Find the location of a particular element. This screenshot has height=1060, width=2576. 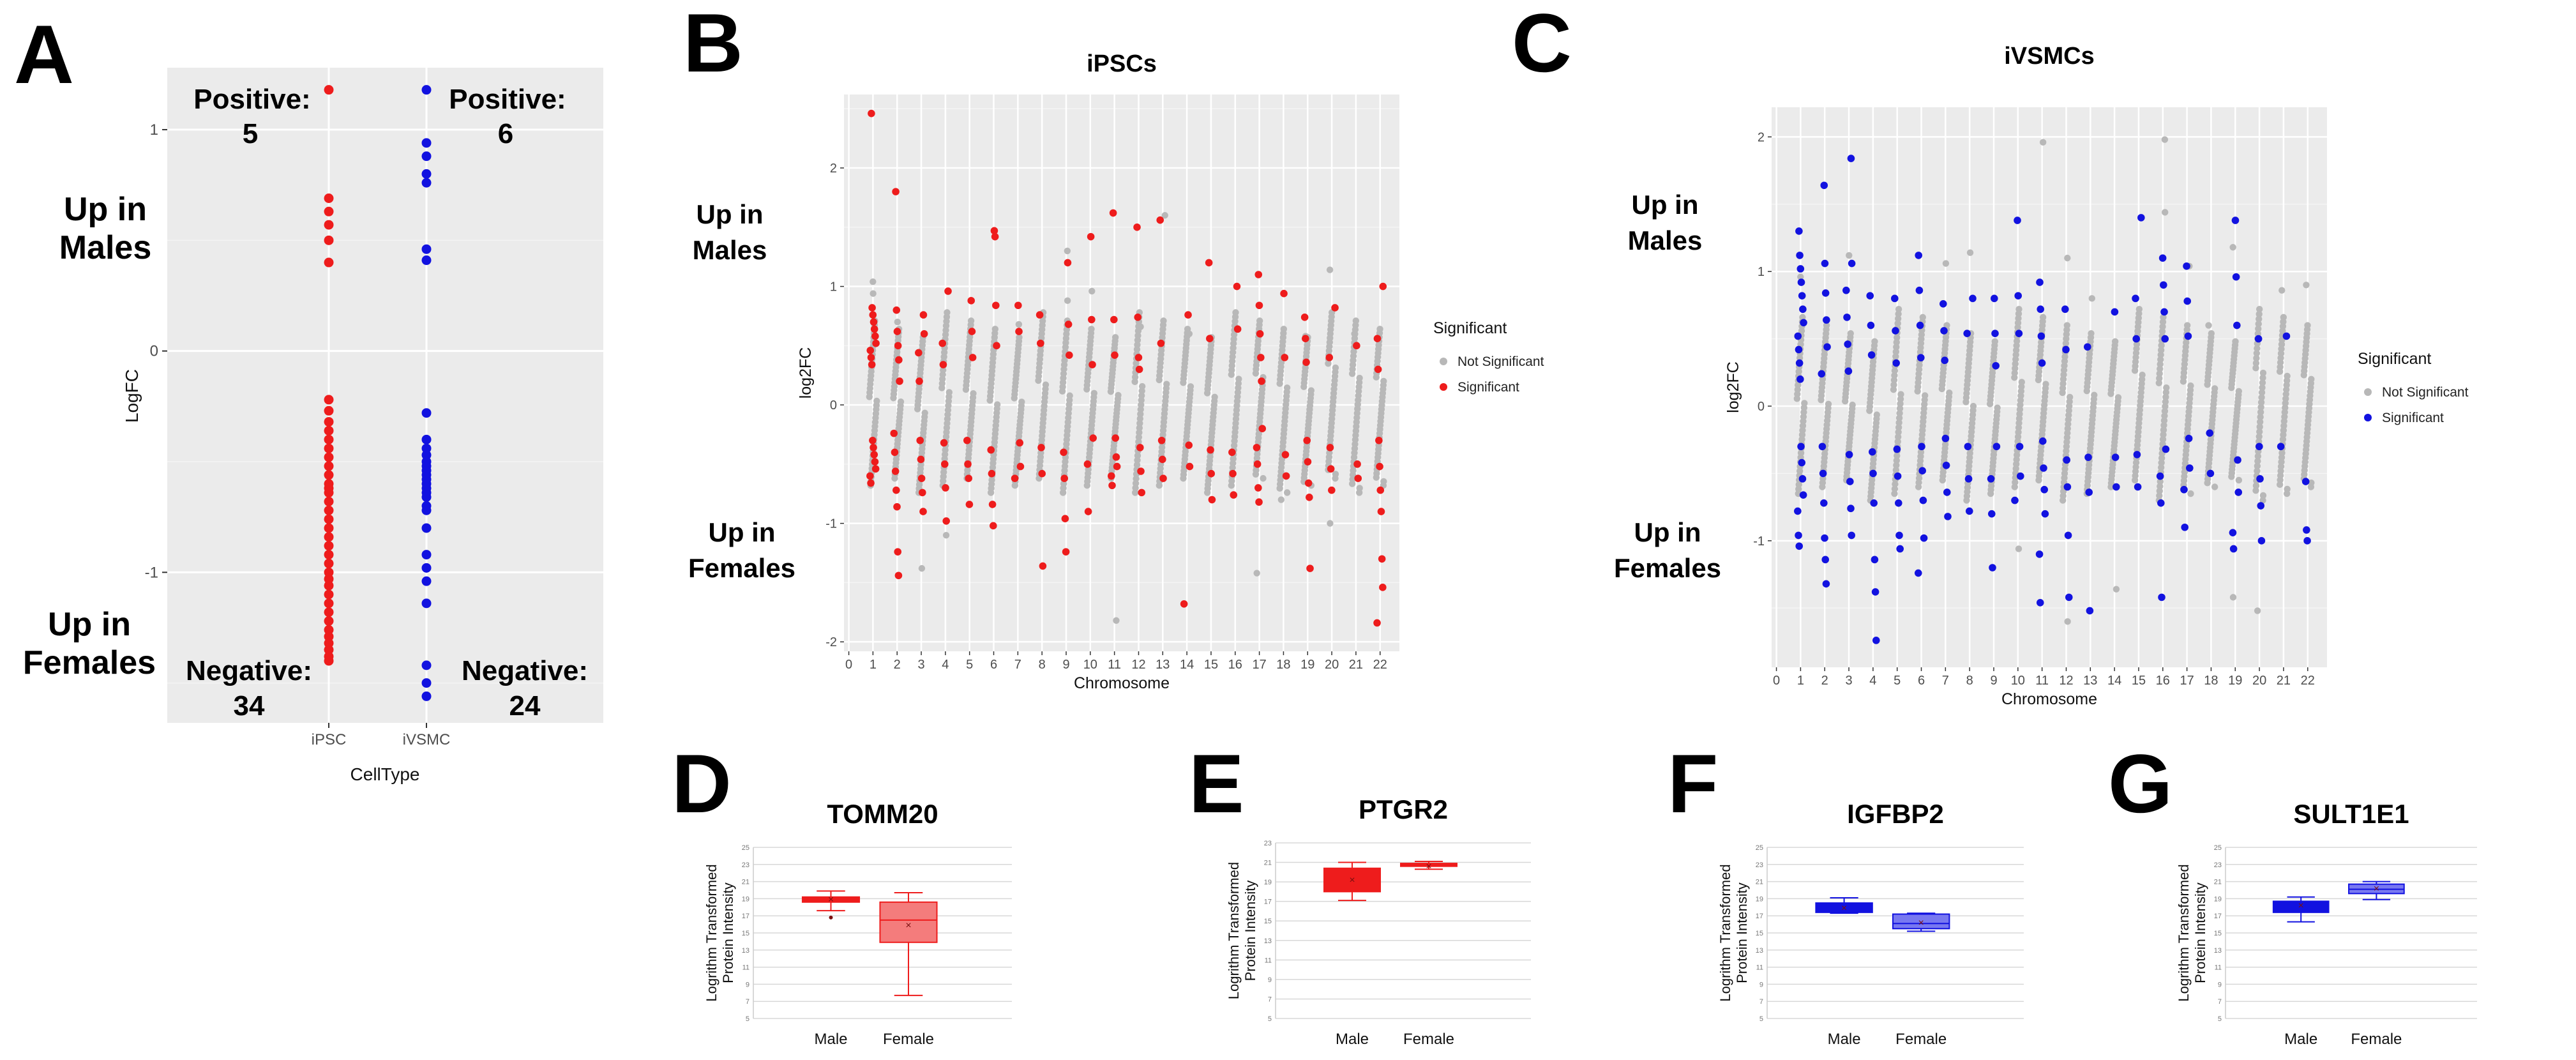

panel-c-up-in-females-label-line: Females is located at coordinates (1667, 568).